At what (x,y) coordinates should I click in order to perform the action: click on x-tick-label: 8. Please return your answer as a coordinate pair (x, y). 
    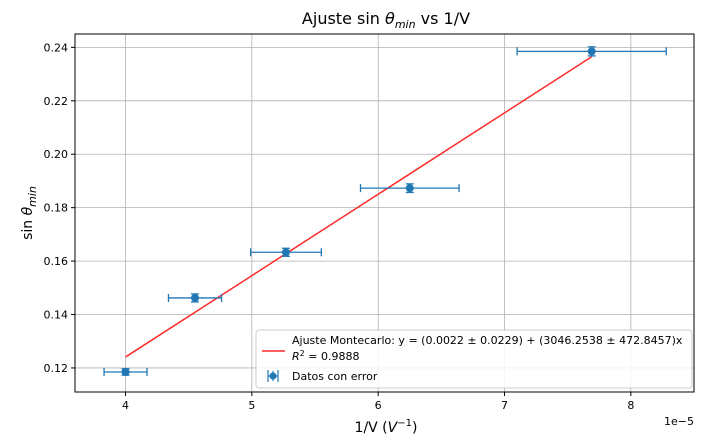
    Looking at the image, I should click on (630, 405).